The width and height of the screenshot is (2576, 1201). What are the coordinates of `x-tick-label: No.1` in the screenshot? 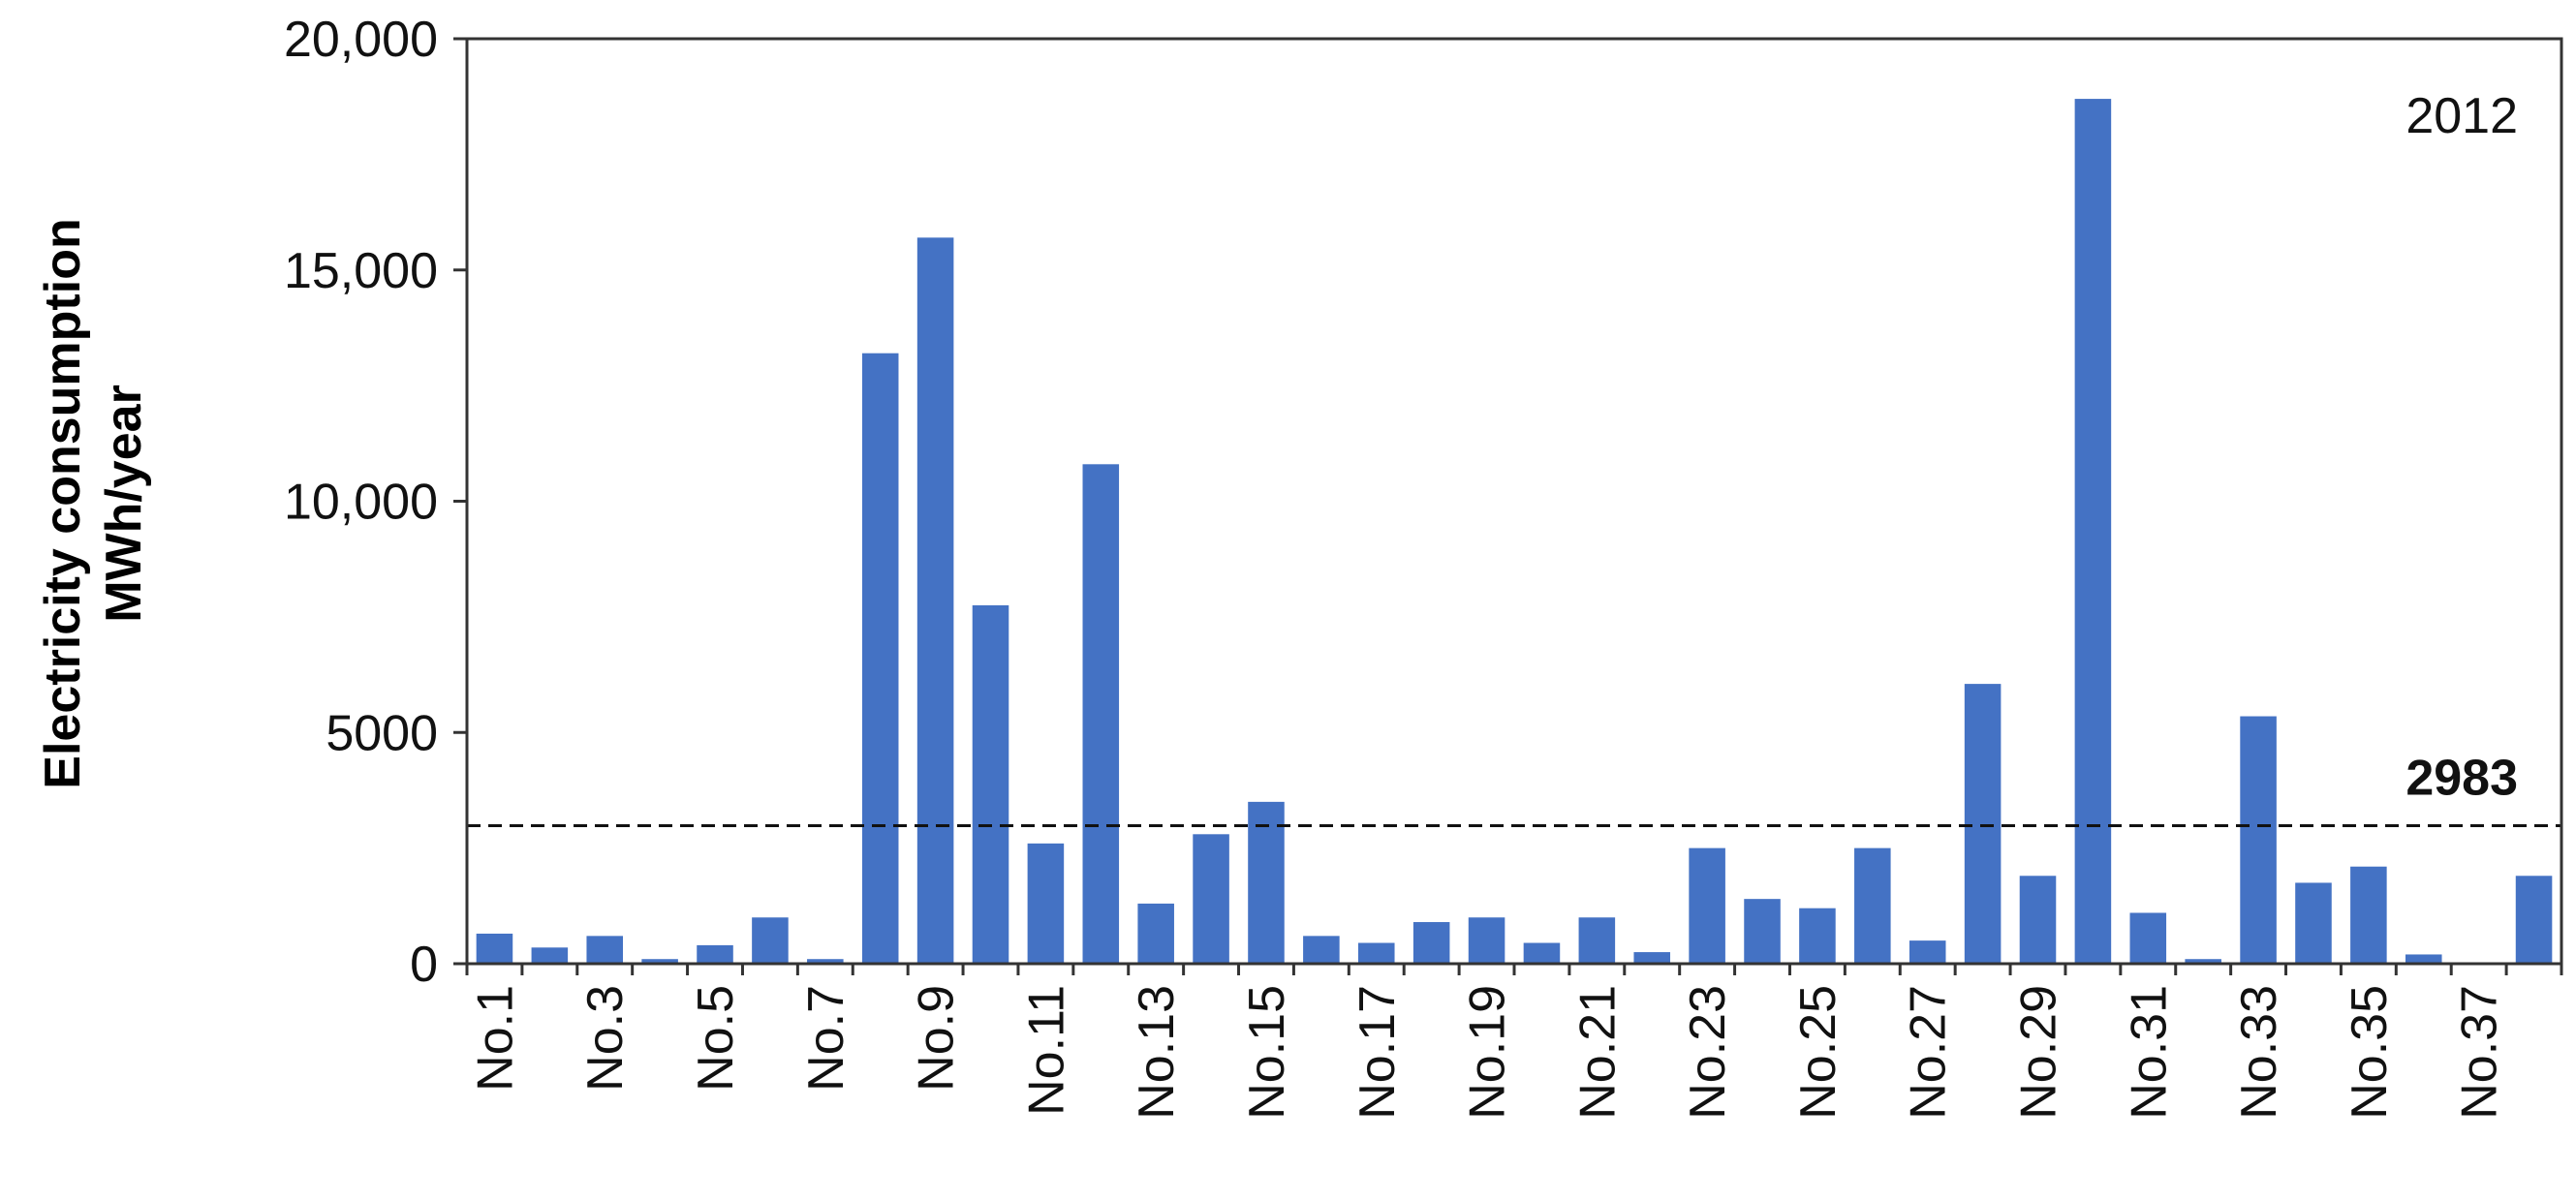 It's located at (495, 1038).